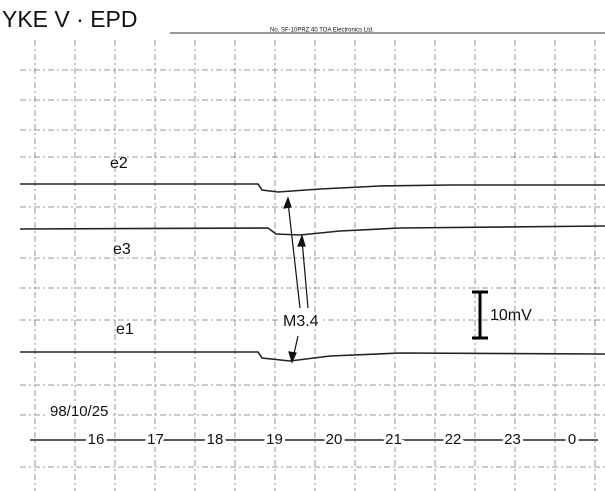 The height and width of the screenshot is (491, 605). What do you see at coordinates (301, 321) in the screenshot?
I see `annotation: M3.4` at bounding box center [301, 321].